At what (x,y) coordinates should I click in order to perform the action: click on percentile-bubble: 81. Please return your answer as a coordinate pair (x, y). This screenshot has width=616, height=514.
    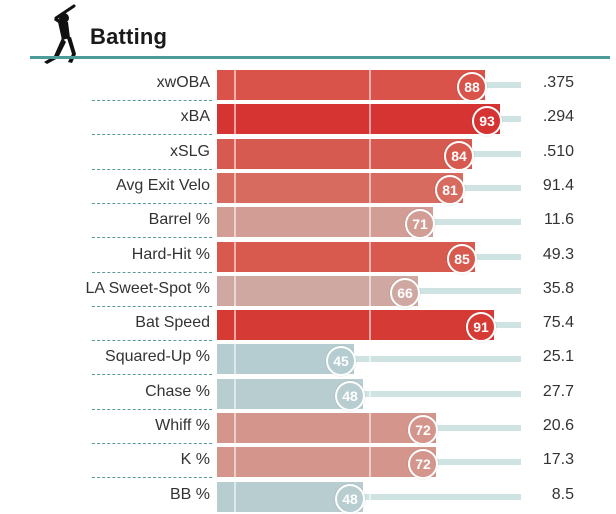
    Looking at the image, I should click on (450, 189).